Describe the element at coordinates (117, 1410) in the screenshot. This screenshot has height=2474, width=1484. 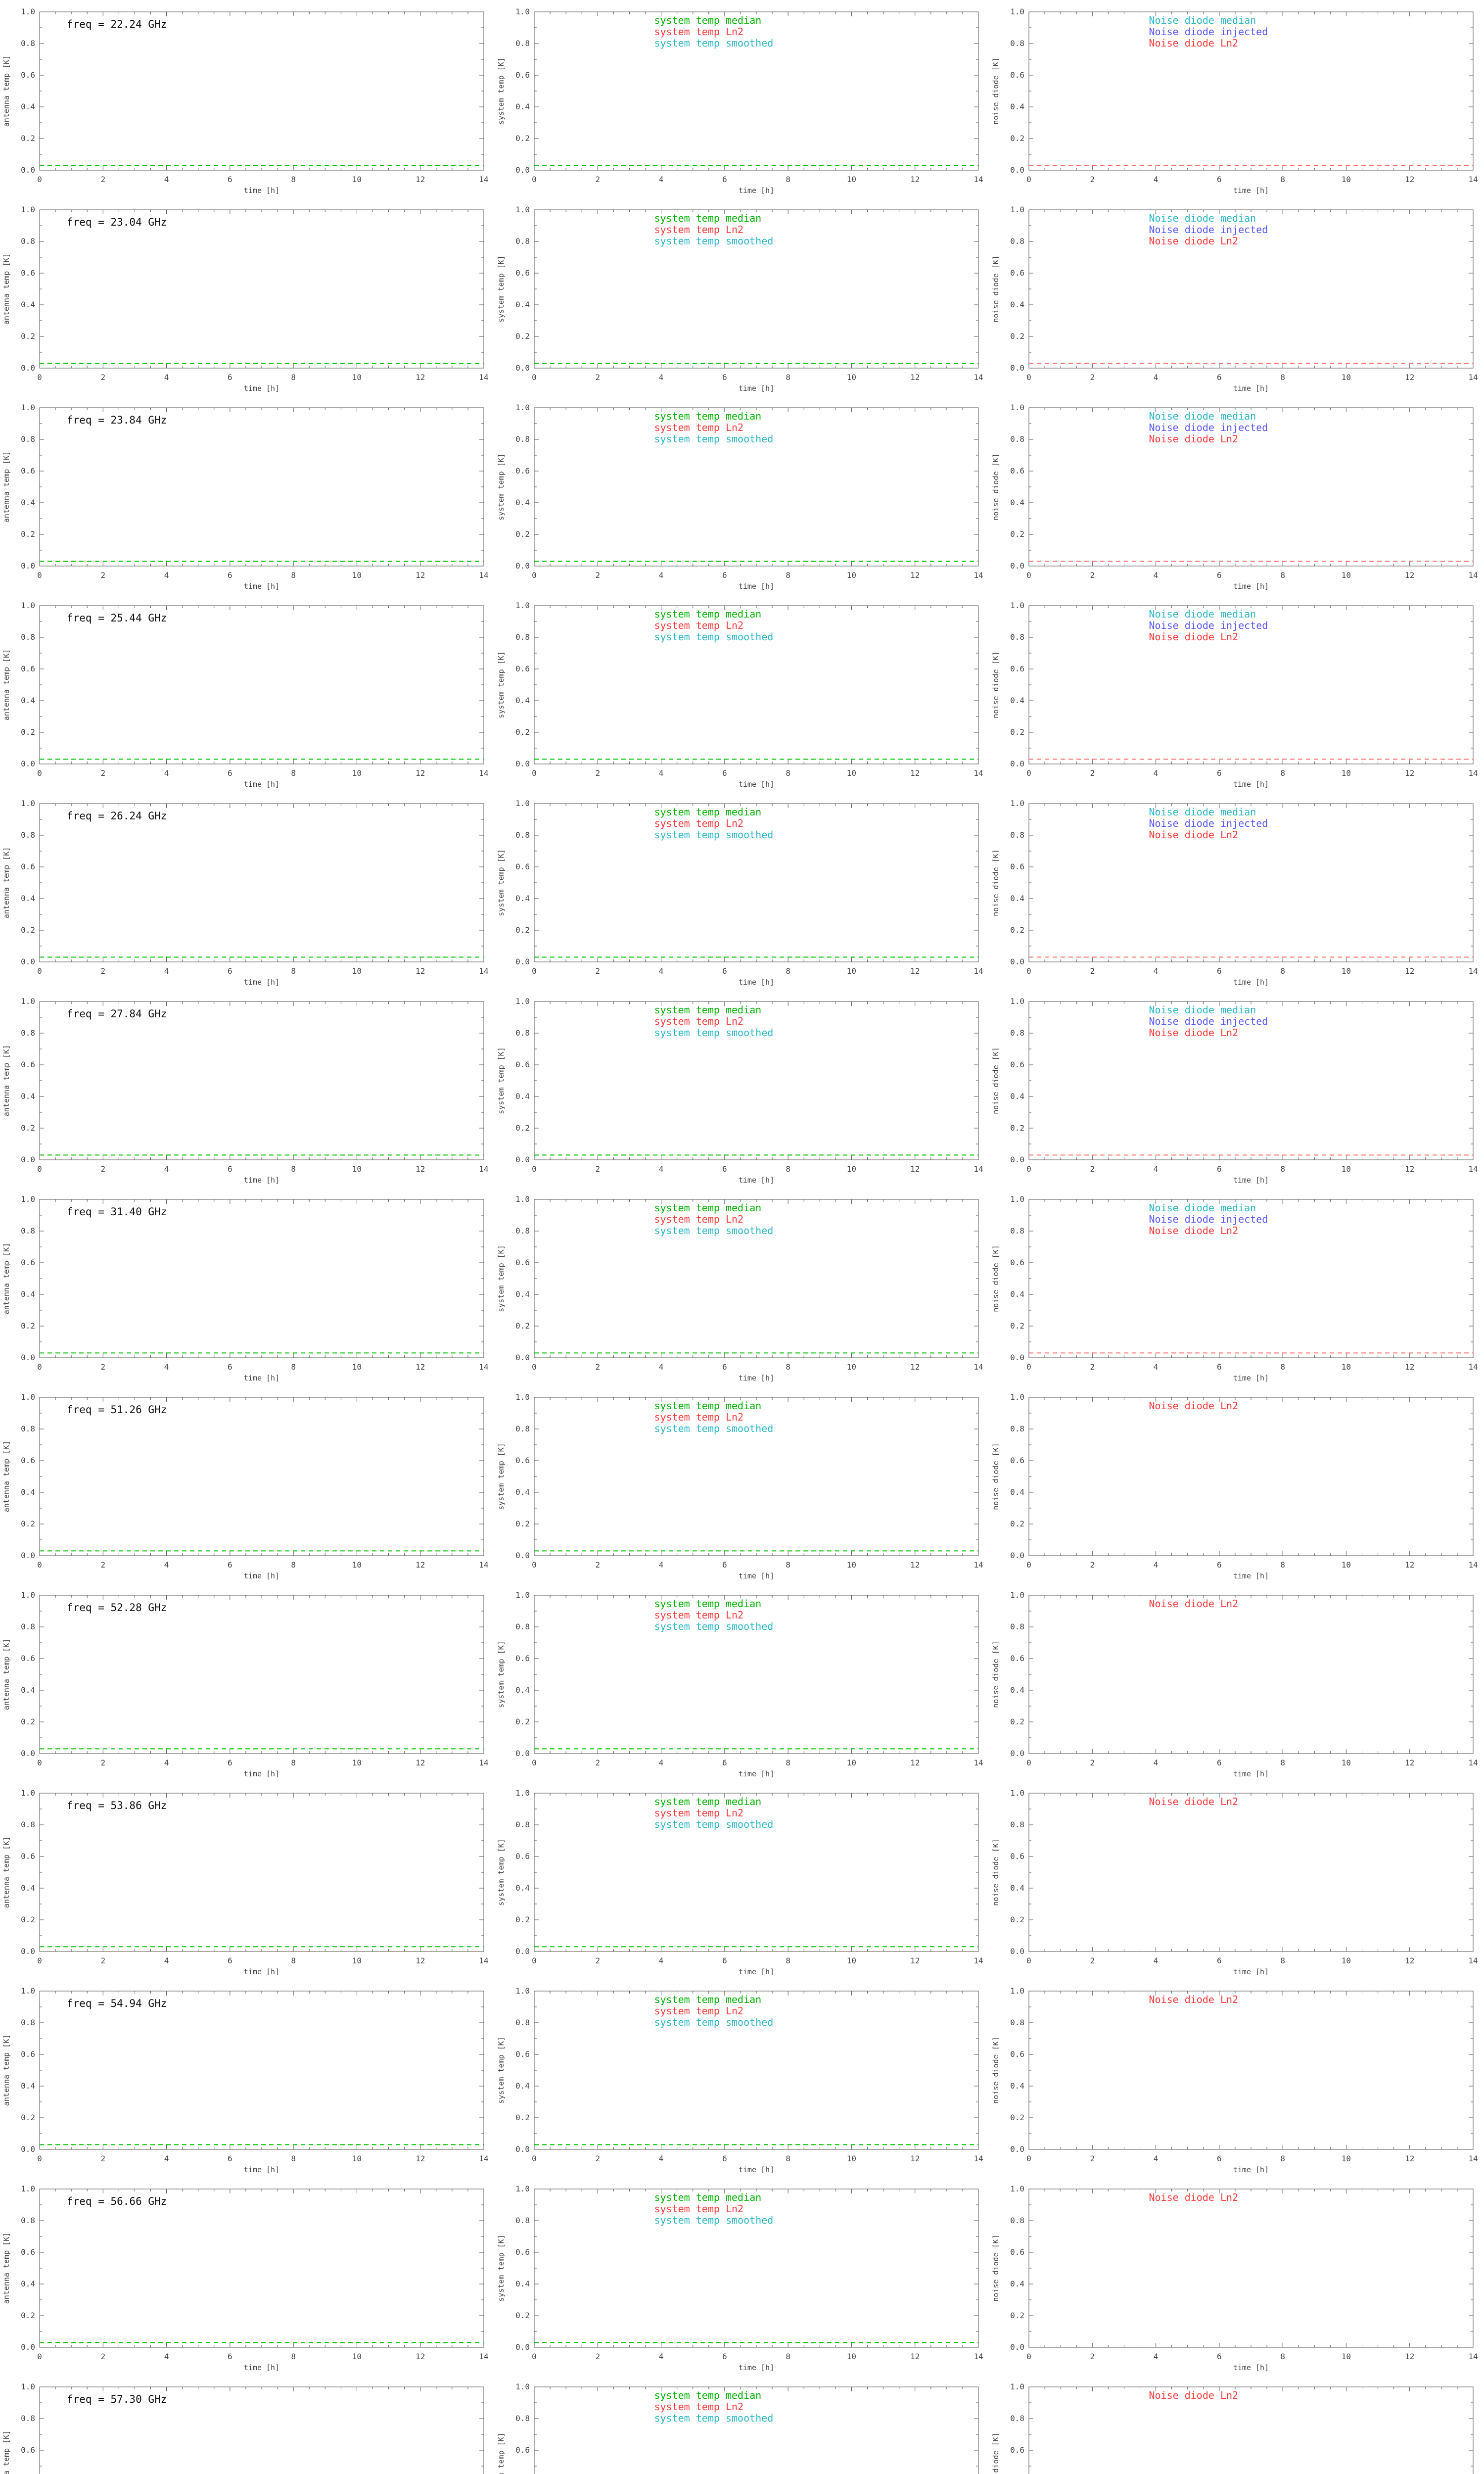
I see `plot-title: freq = 51.26 GHz` at that location.